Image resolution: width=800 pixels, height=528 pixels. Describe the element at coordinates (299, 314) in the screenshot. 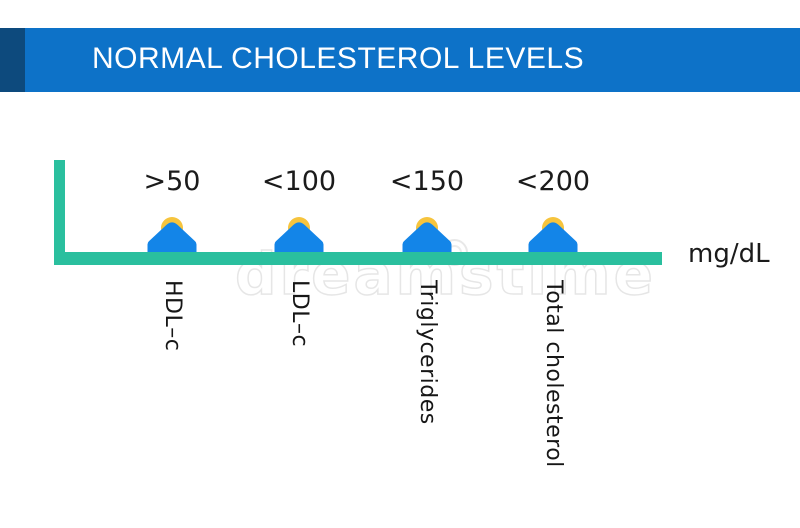

I see `category-label-ldl: LDL–c` at that location.